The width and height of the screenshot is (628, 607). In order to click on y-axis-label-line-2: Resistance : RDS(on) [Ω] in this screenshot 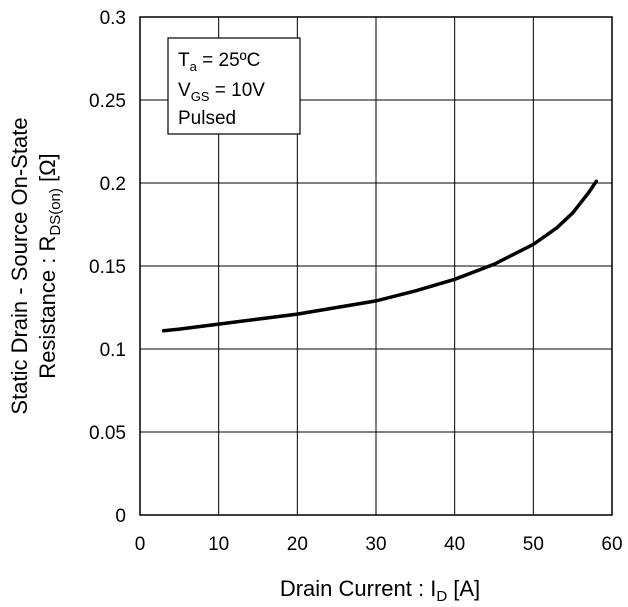, I will do `click(49, 265)`.